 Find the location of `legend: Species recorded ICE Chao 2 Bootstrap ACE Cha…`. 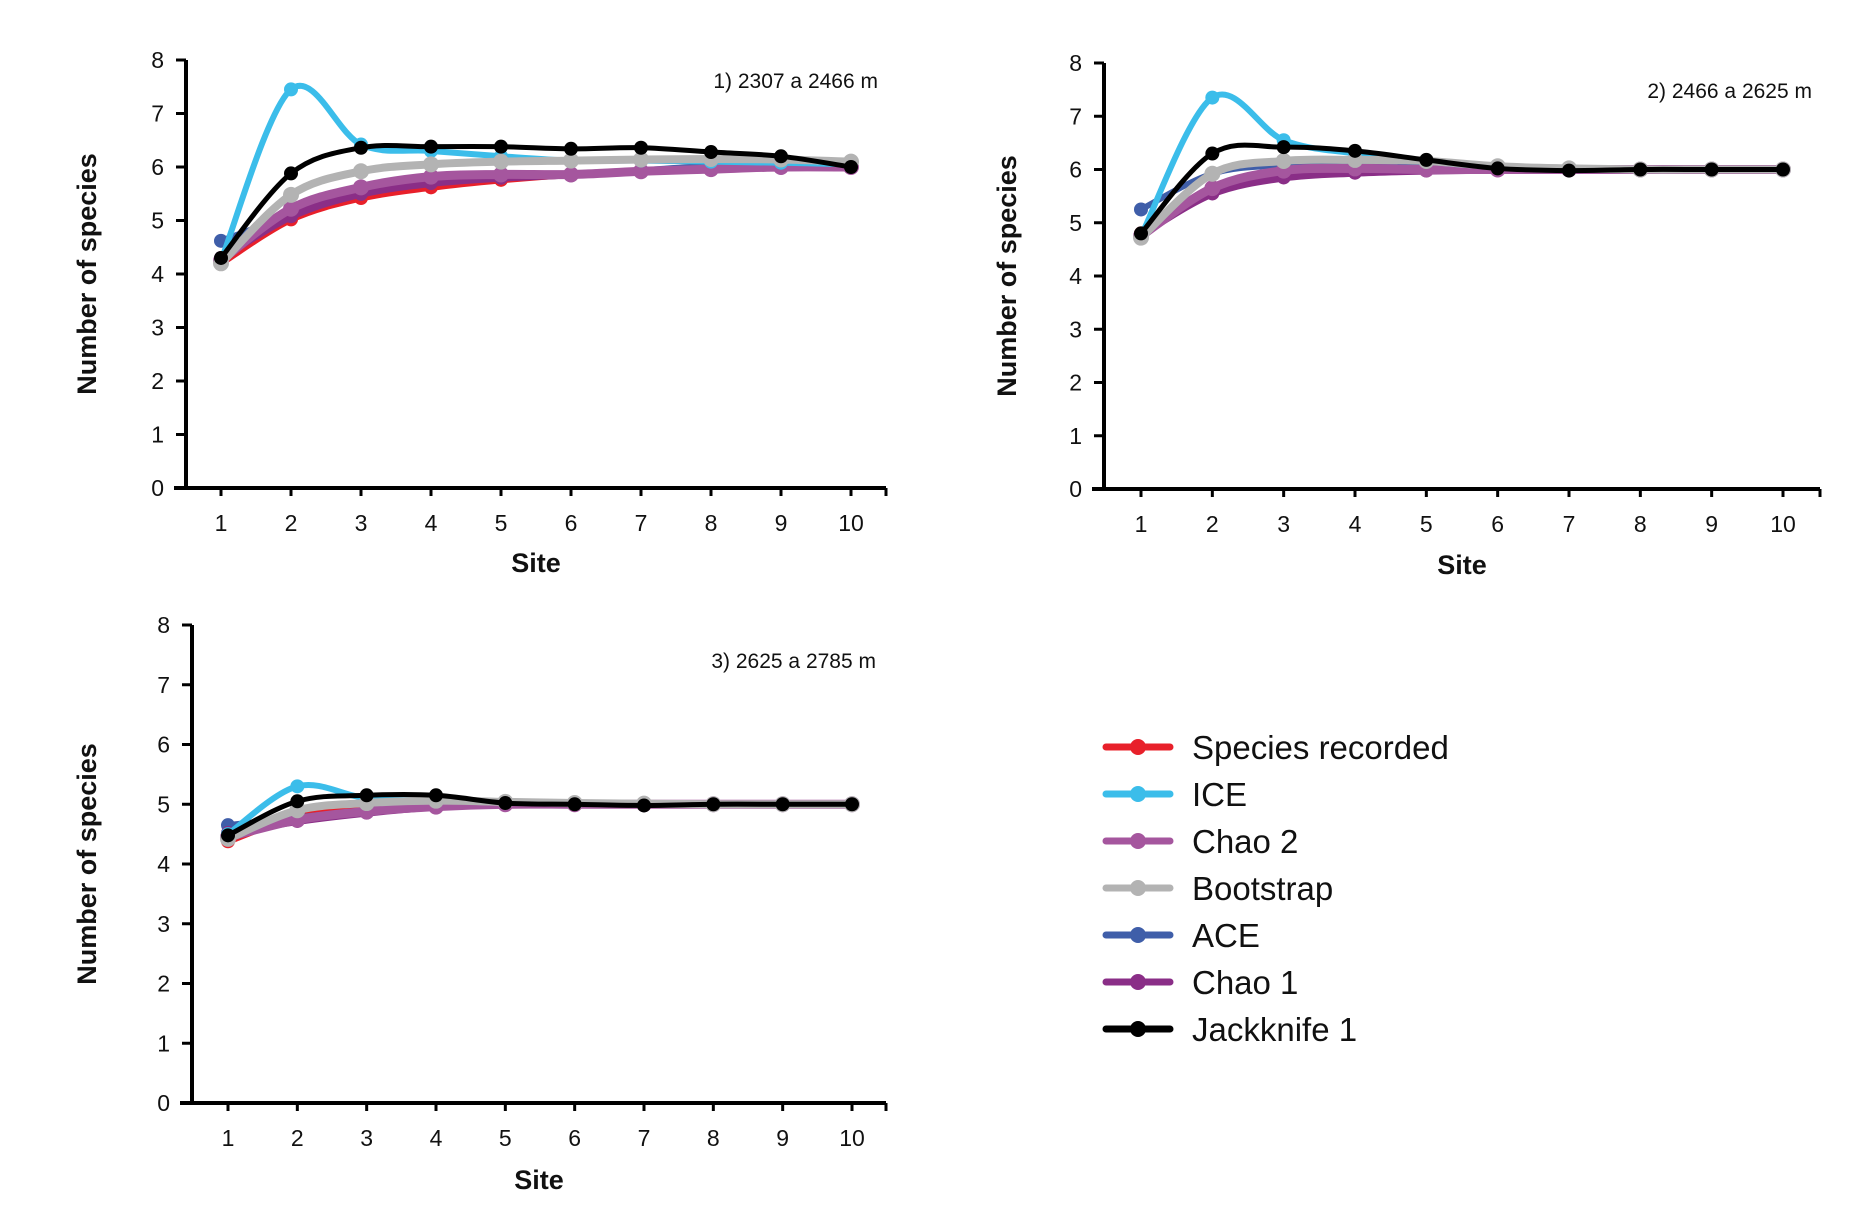

legend: Species recorded ICE Chao 2 Bootstrap ACE Cha… is located at coordinates (1275, 888).